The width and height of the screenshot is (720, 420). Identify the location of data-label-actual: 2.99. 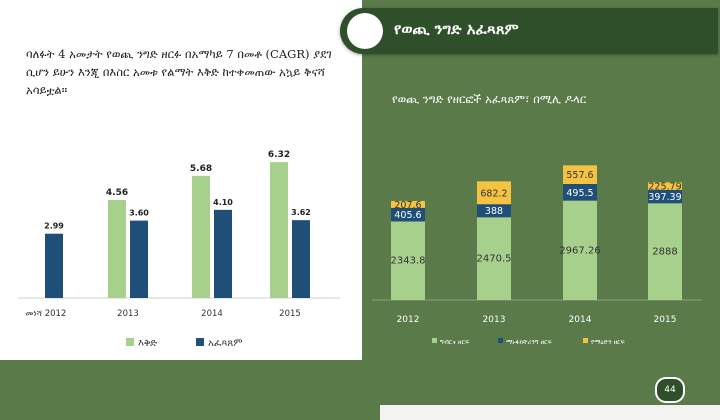
(54, 226).